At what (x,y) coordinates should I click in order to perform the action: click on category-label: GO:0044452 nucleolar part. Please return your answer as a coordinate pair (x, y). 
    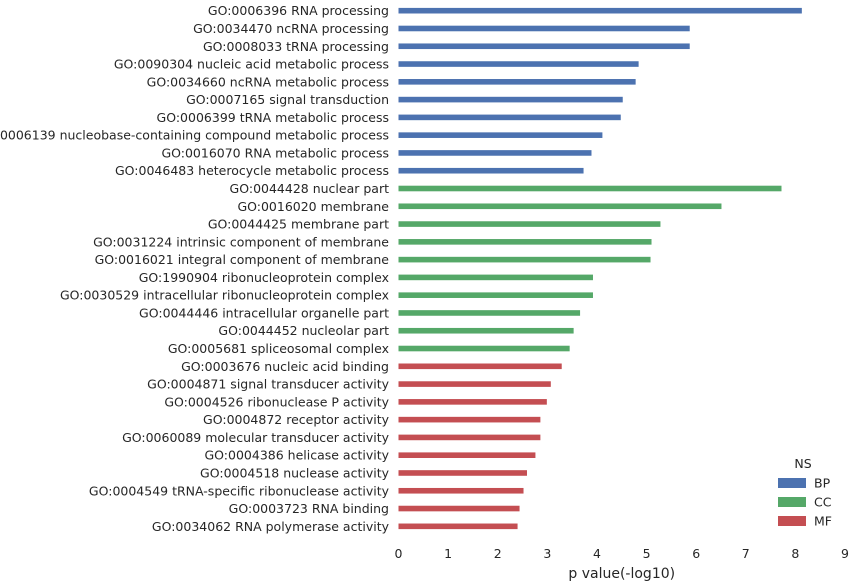
    Looking at the image, I should click on (303, 330).